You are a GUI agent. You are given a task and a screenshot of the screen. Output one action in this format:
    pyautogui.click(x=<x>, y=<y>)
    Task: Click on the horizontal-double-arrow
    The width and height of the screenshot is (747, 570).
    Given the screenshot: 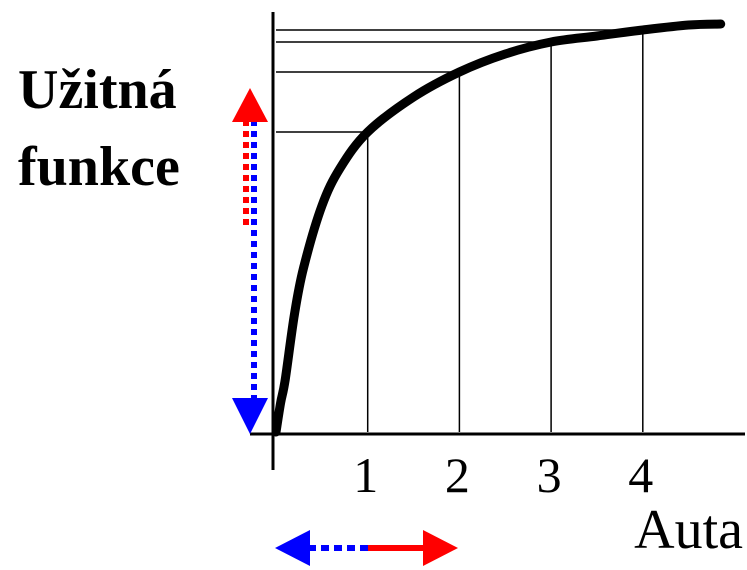 What is the action you would take?
    pyautogui.click(x=366, y=548)
    